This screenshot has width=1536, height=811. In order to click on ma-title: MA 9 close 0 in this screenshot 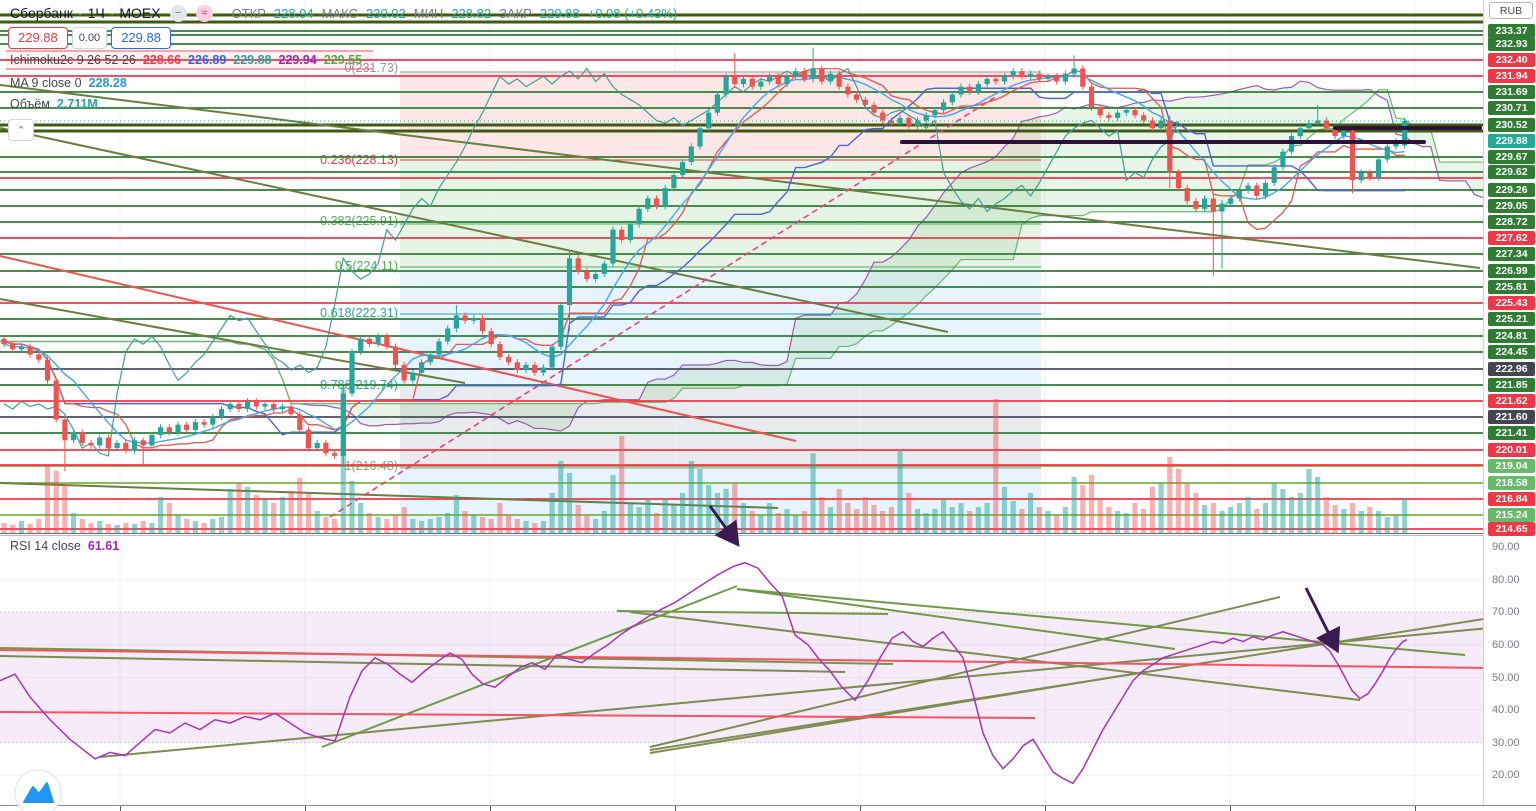, I will do `click(46, 83)`.